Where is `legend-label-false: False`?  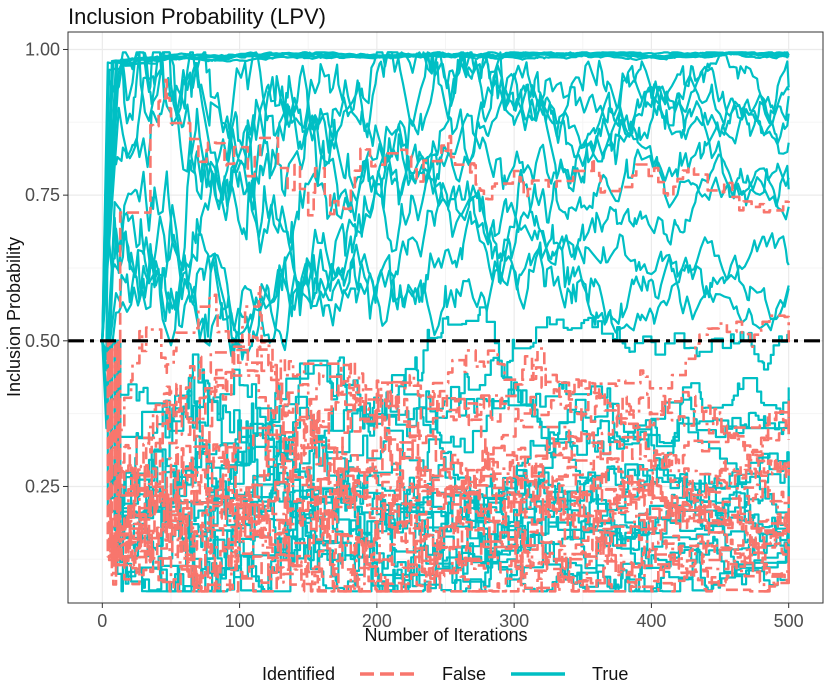 legend-label-false: False is located at coordinates (464, 674).